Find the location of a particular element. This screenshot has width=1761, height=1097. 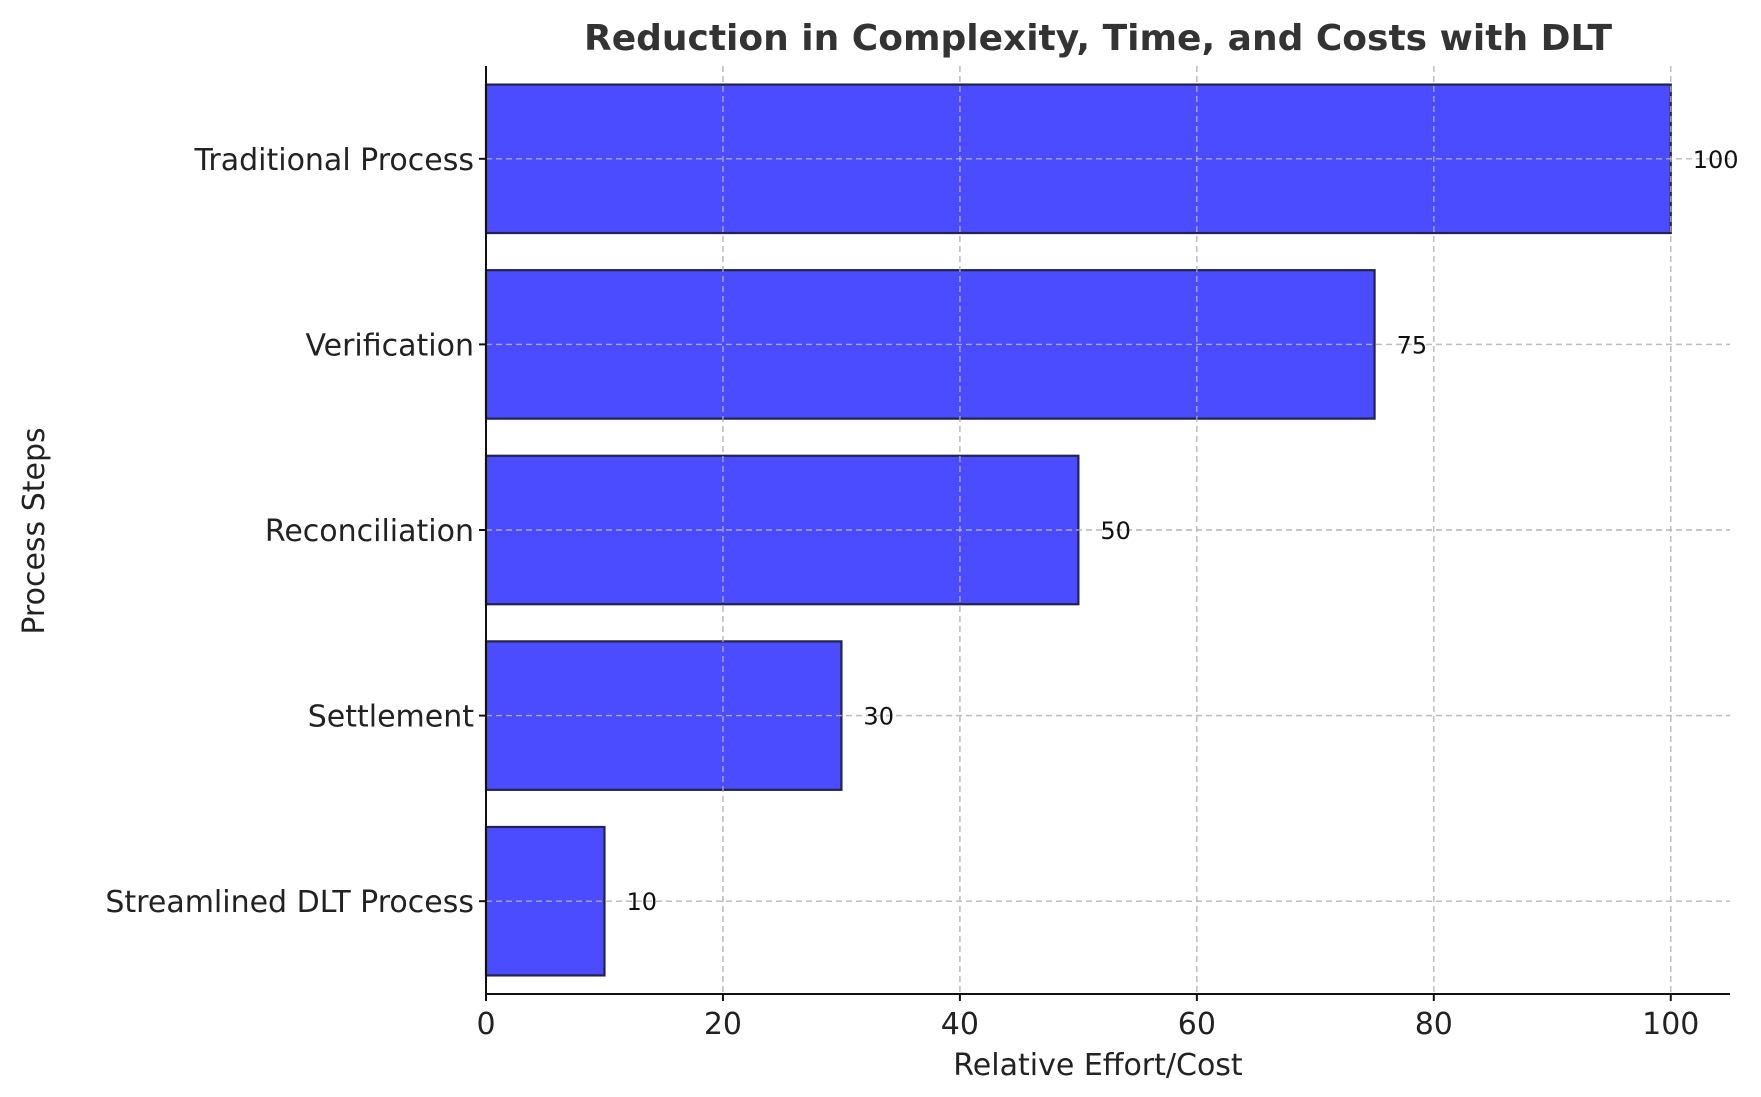

y-tick-label: Reconciliation is located at coordinates (369, 531).